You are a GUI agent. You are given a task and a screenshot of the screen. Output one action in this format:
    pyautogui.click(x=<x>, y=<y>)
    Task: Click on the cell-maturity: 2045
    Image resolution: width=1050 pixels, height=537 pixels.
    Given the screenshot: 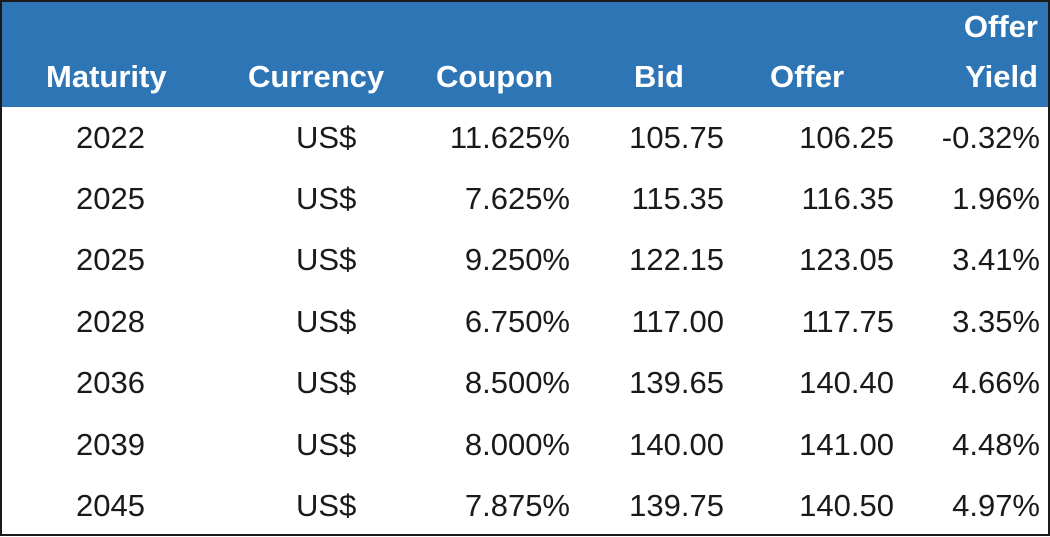 What is the action you would take?
    pyautogui.click(x=110, y=506)
    